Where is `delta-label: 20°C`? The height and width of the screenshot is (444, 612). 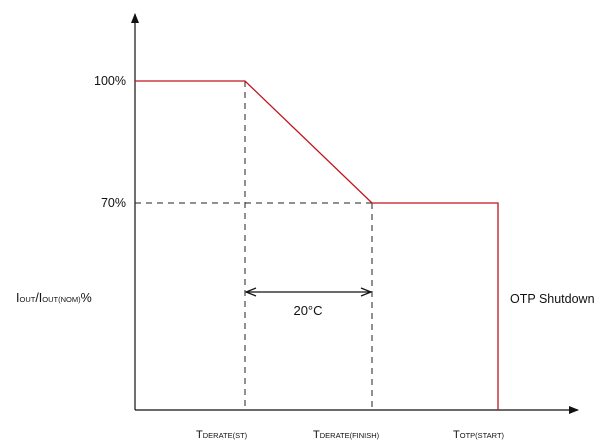
delta-label: 20°C is located at coordinates (307, 310).